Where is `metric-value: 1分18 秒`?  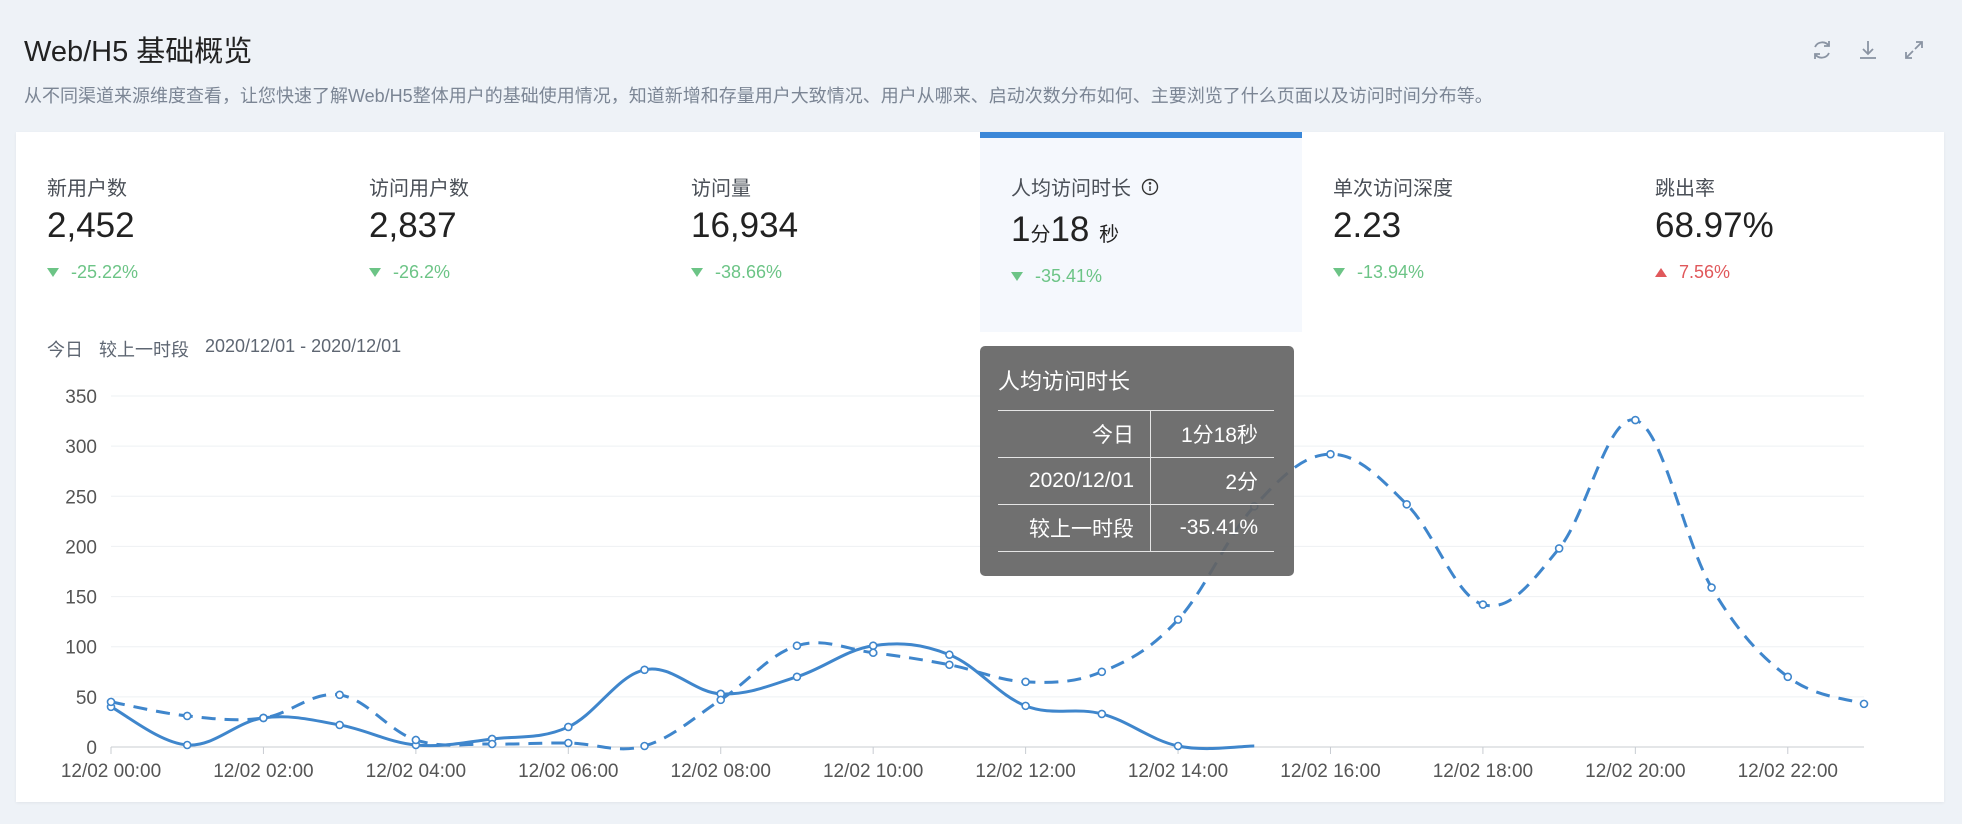
metric-value: 1分18 秒 is located at coordinates (1065, 230).